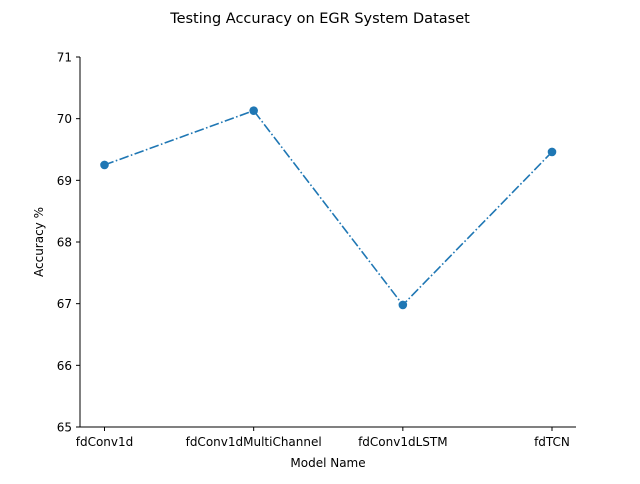 The image size is (640, 484). What do you see at coordinates (39, 242) in the screenshot?
I see `y-axis-title: Accuracy %` at bounding box center [39, 242].